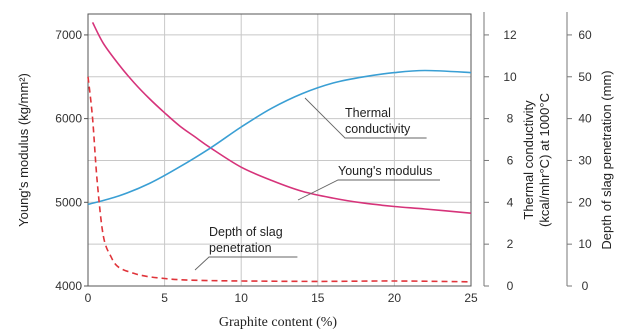 This screenshot has height=331, width=618. I want to click on x-tick-label: 15, so click(318, 298).